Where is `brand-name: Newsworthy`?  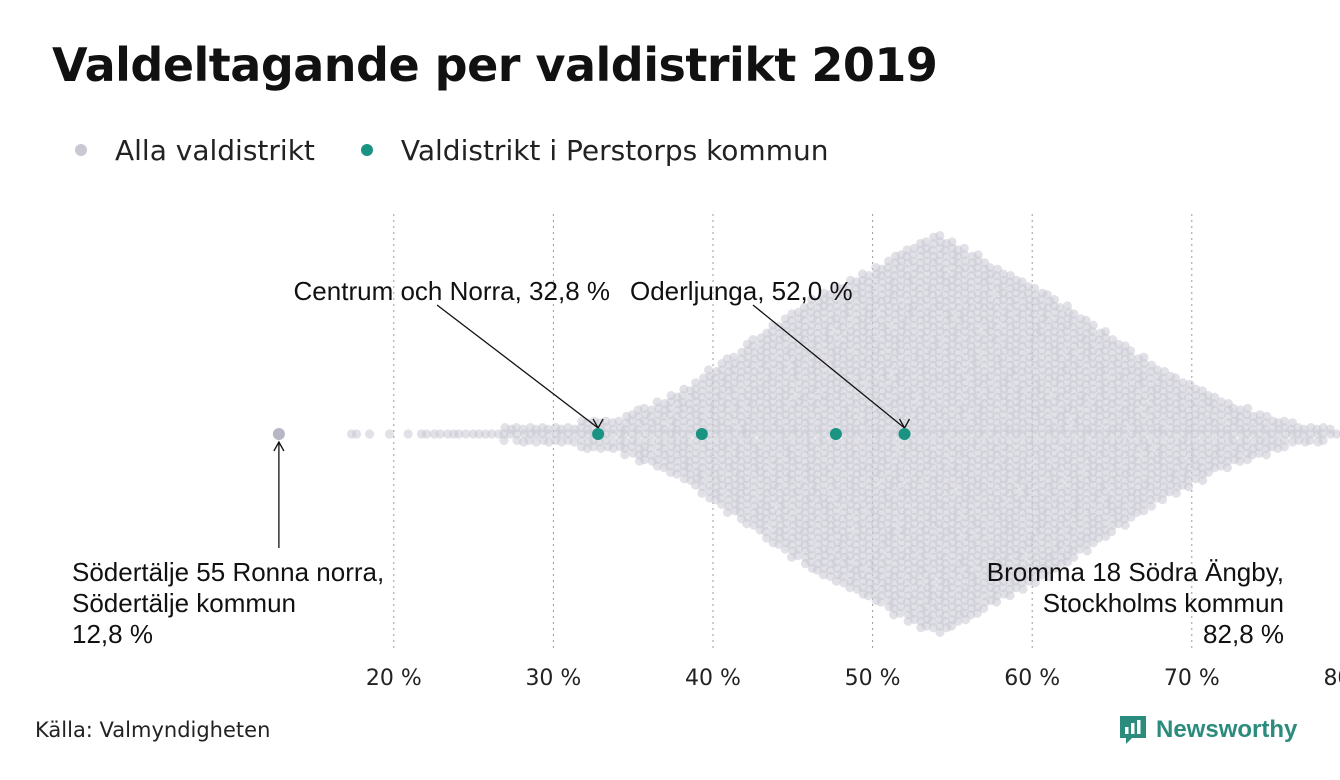
brand-name: Newsworthy is located at coordinates (1227, 729).